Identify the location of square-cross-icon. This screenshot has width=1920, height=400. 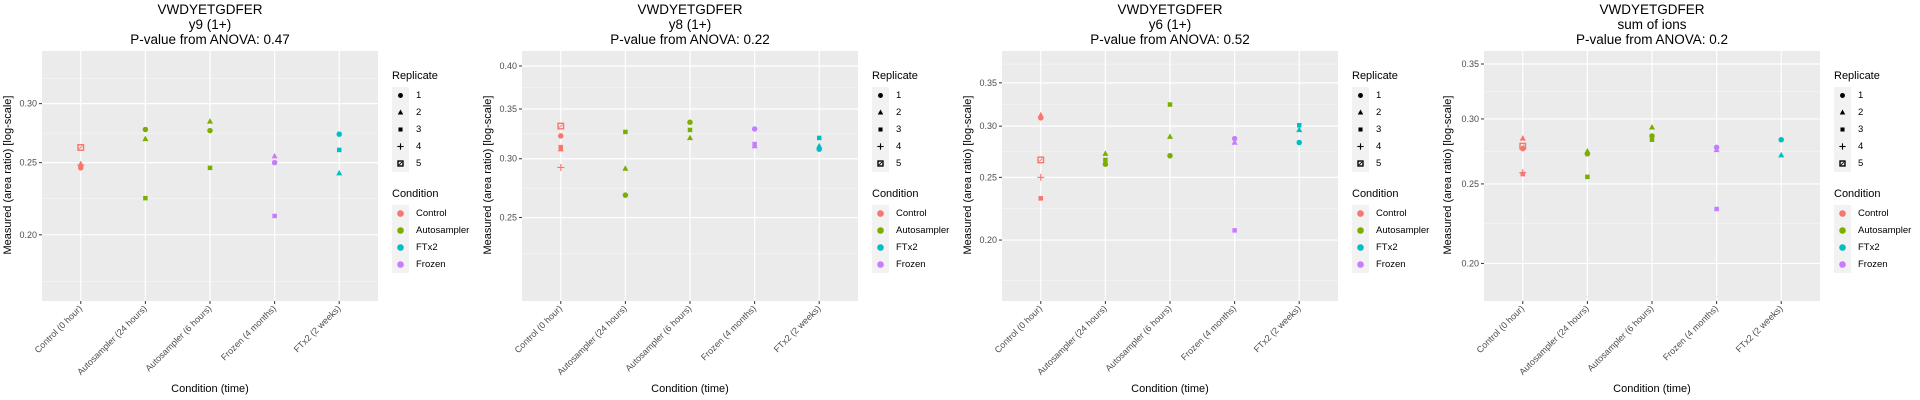
(400, 163).